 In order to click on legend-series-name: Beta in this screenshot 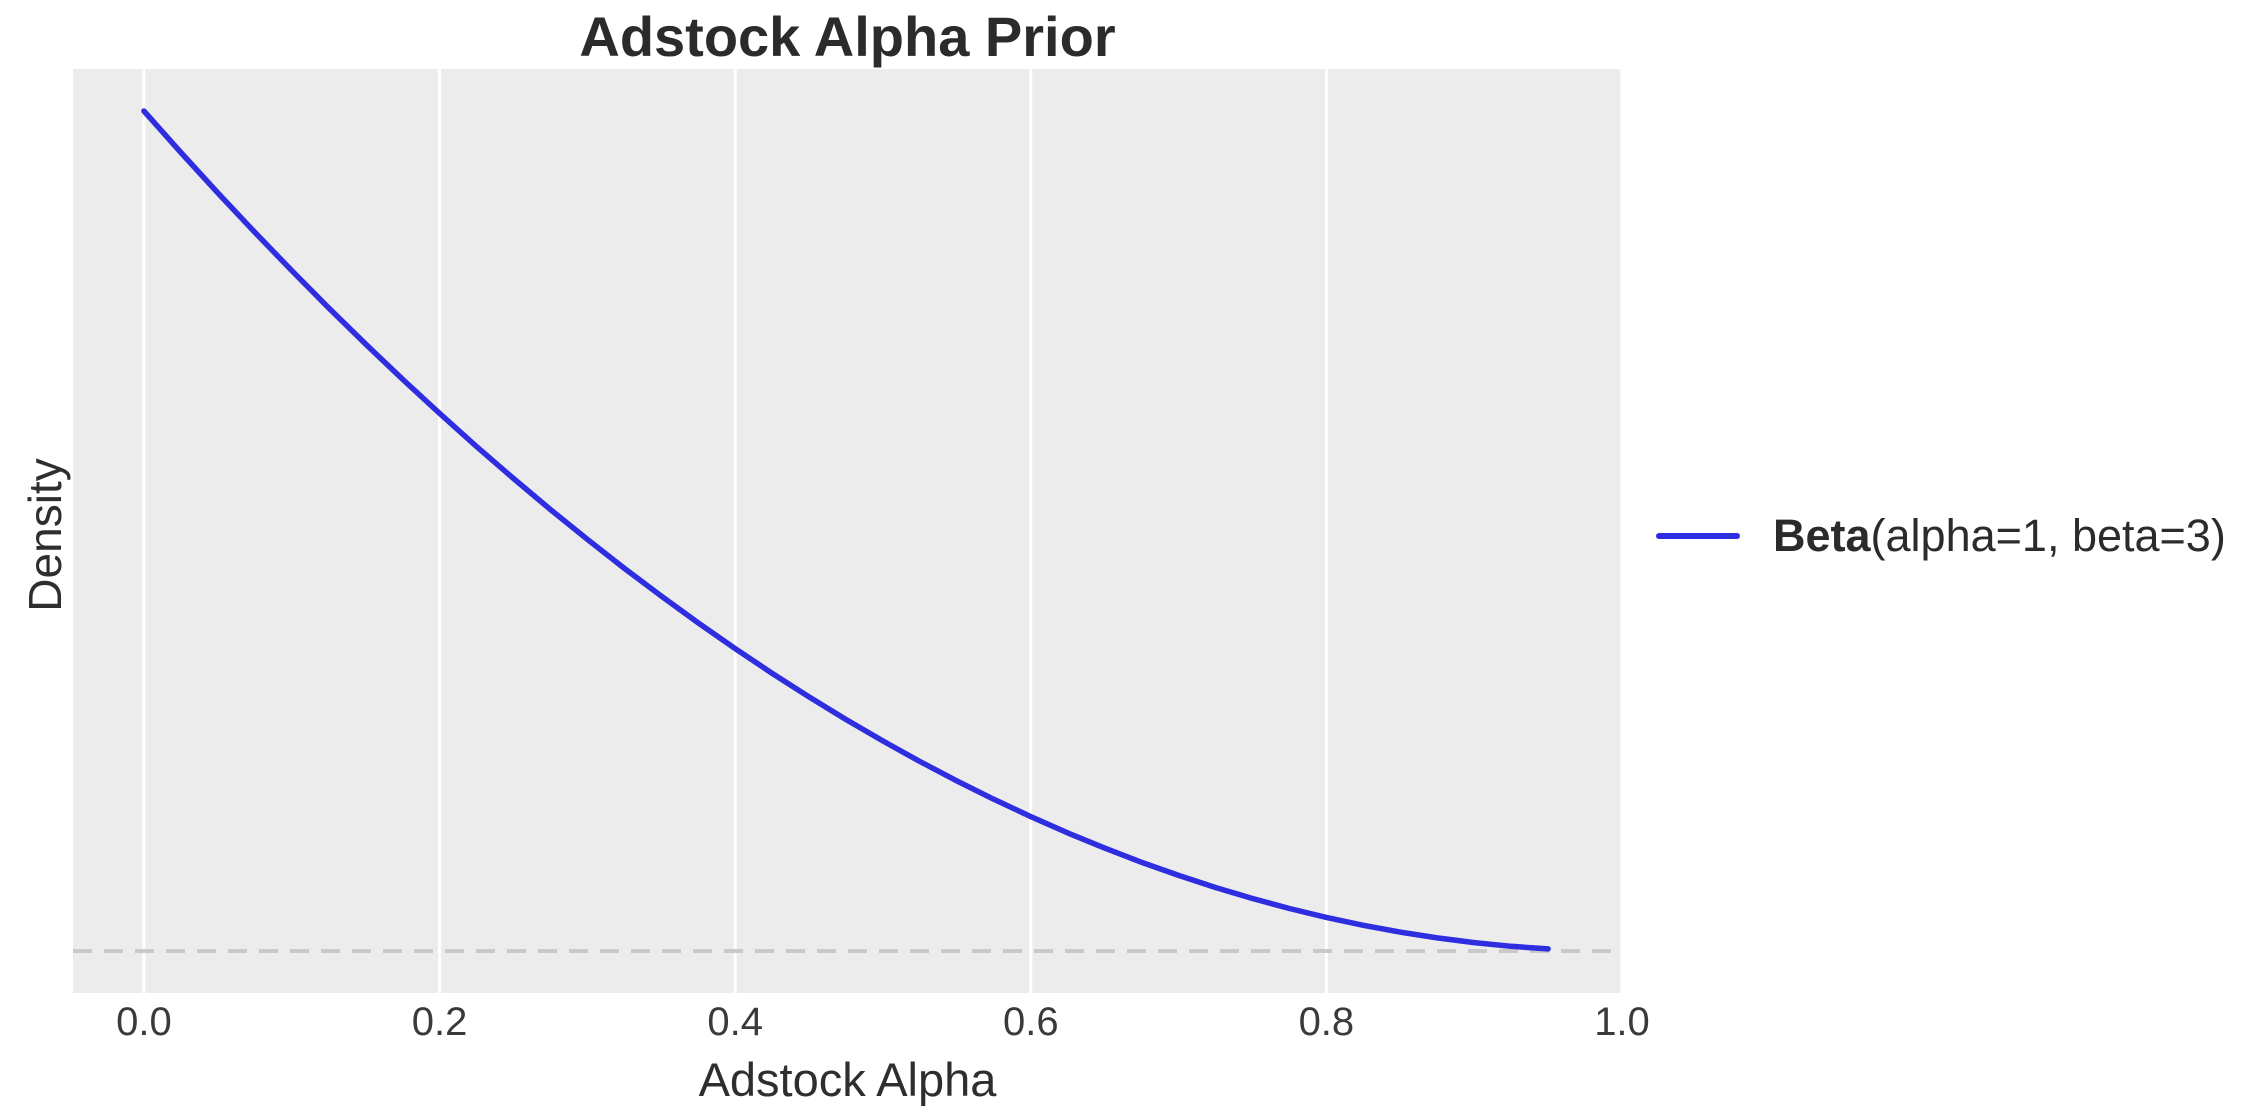, I will do `click(1822, 535)`.